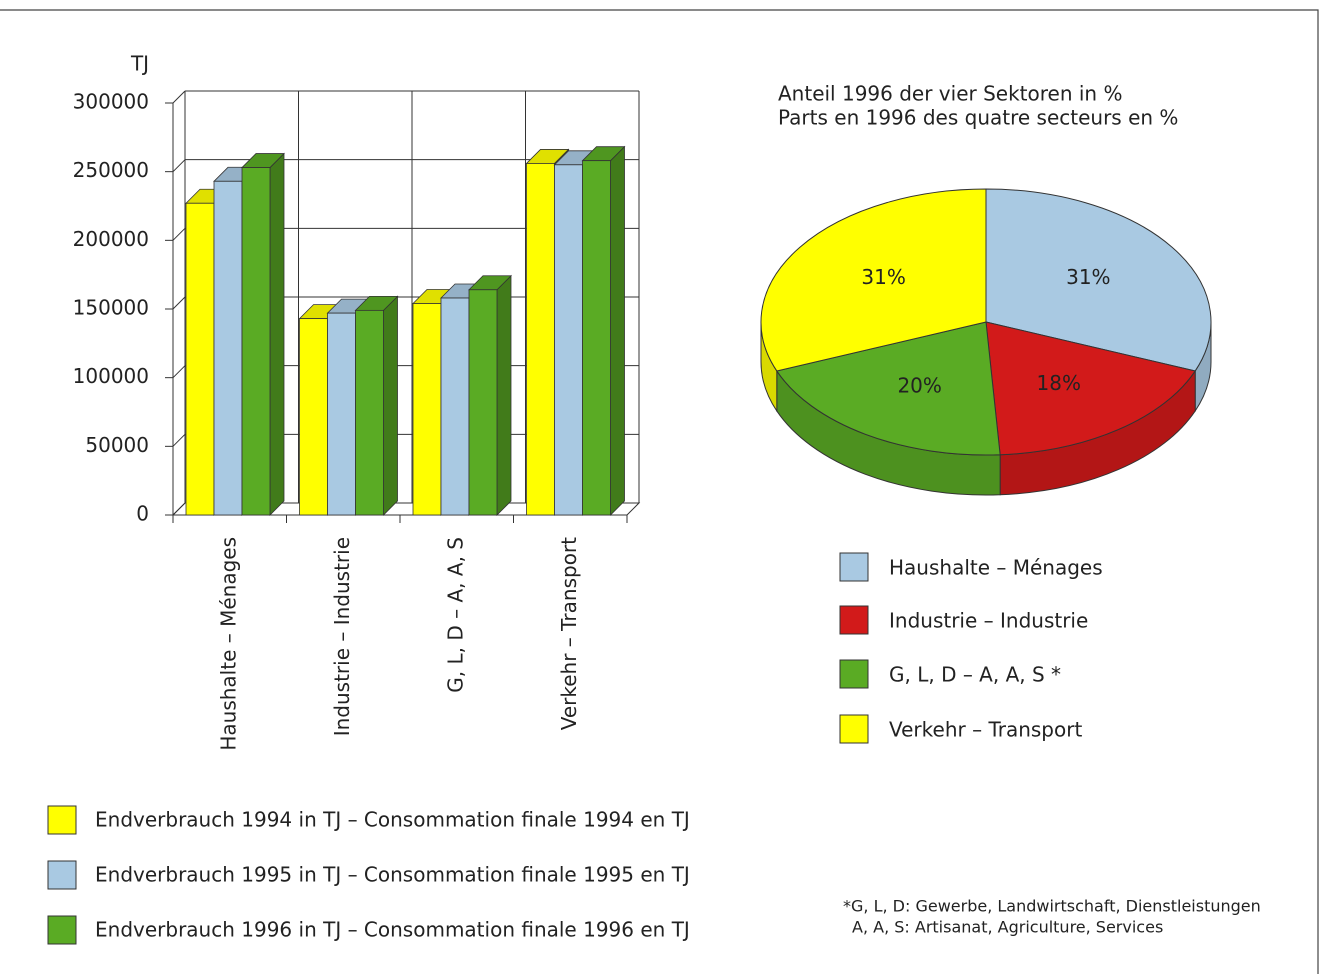 The height and width of the screenshot is (974, 1330). I want to click on x-tick-label: Industrie – Industrie, so click(342, 636).